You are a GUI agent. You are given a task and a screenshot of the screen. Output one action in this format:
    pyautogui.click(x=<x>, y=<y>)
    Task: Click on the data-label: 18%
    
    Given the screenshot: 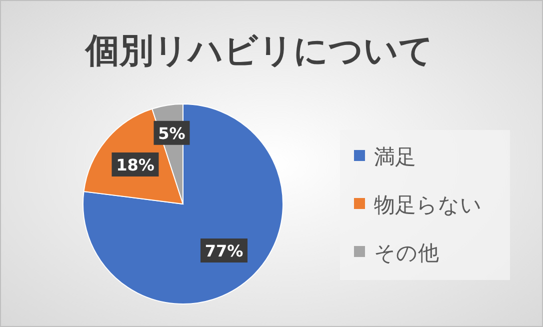 What is the action you would take?
    pyautogui.click(x=135, y=164)
    